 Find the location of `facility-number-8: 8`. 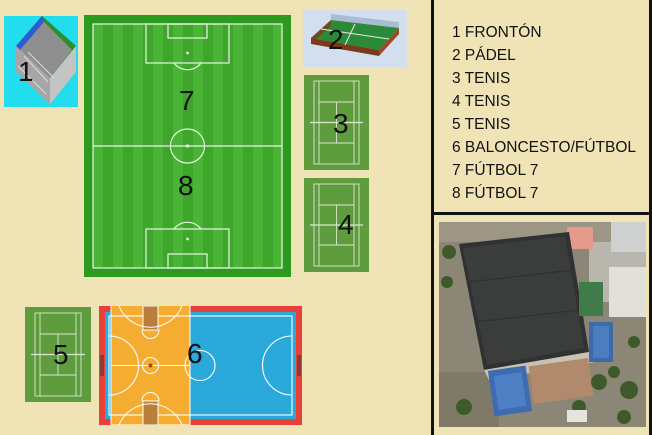

facility-number-8: 8 is located at coordinates (186, 185).